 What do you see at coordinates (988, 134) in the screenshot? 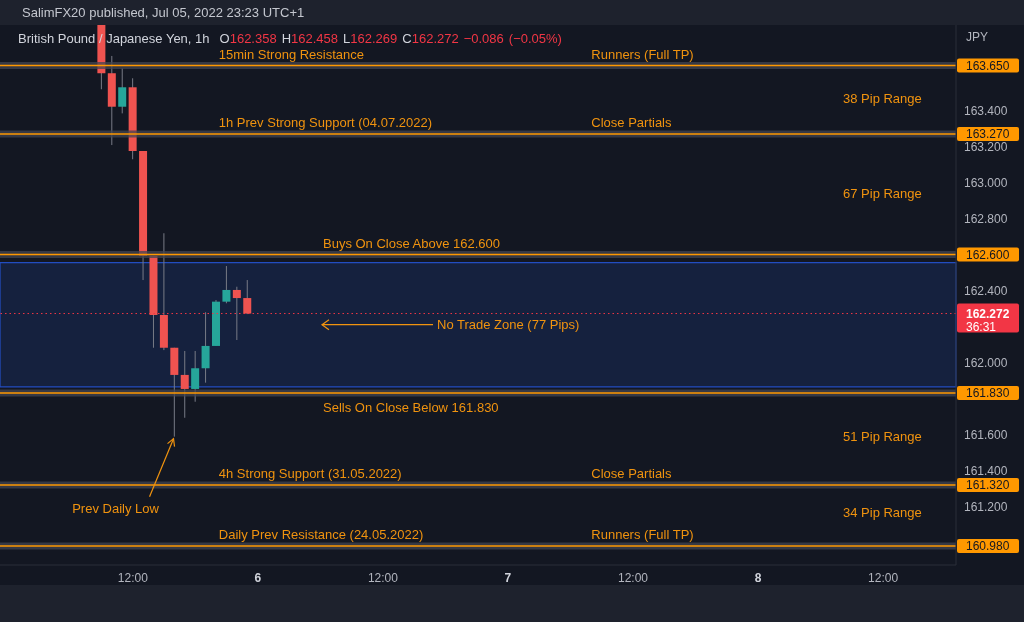
I see `ref-line-label: 163.270` at bounding box center [988, 134].